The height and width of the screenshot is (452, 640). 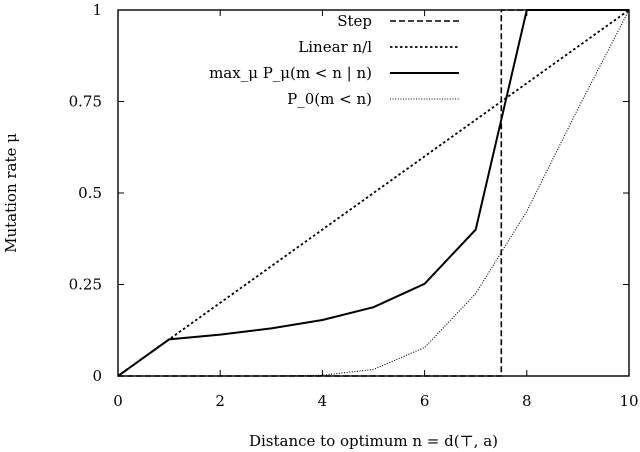 I want to click on x-tick-label: 2, so click(x=220, y=401).